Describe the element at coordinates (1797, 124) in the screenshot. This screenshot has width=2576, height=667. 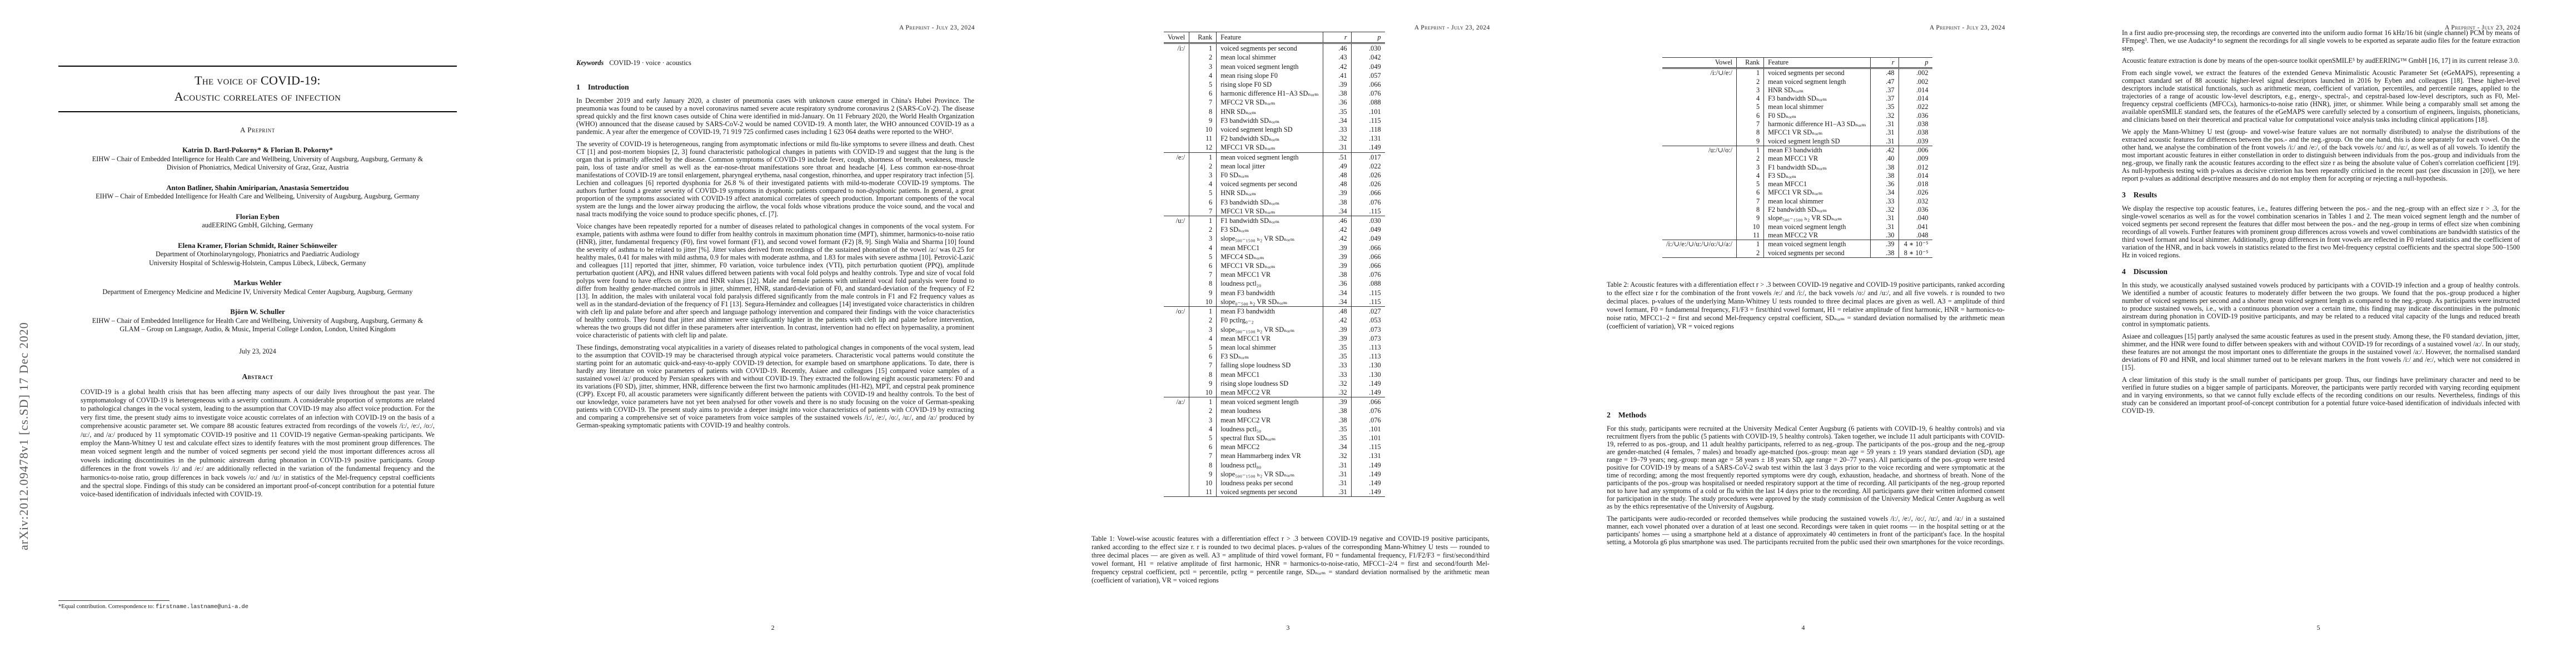
I see `table-row: 7 harmonic difference H1–A3 SDₙₒᵣₘ .31.038` at that location.